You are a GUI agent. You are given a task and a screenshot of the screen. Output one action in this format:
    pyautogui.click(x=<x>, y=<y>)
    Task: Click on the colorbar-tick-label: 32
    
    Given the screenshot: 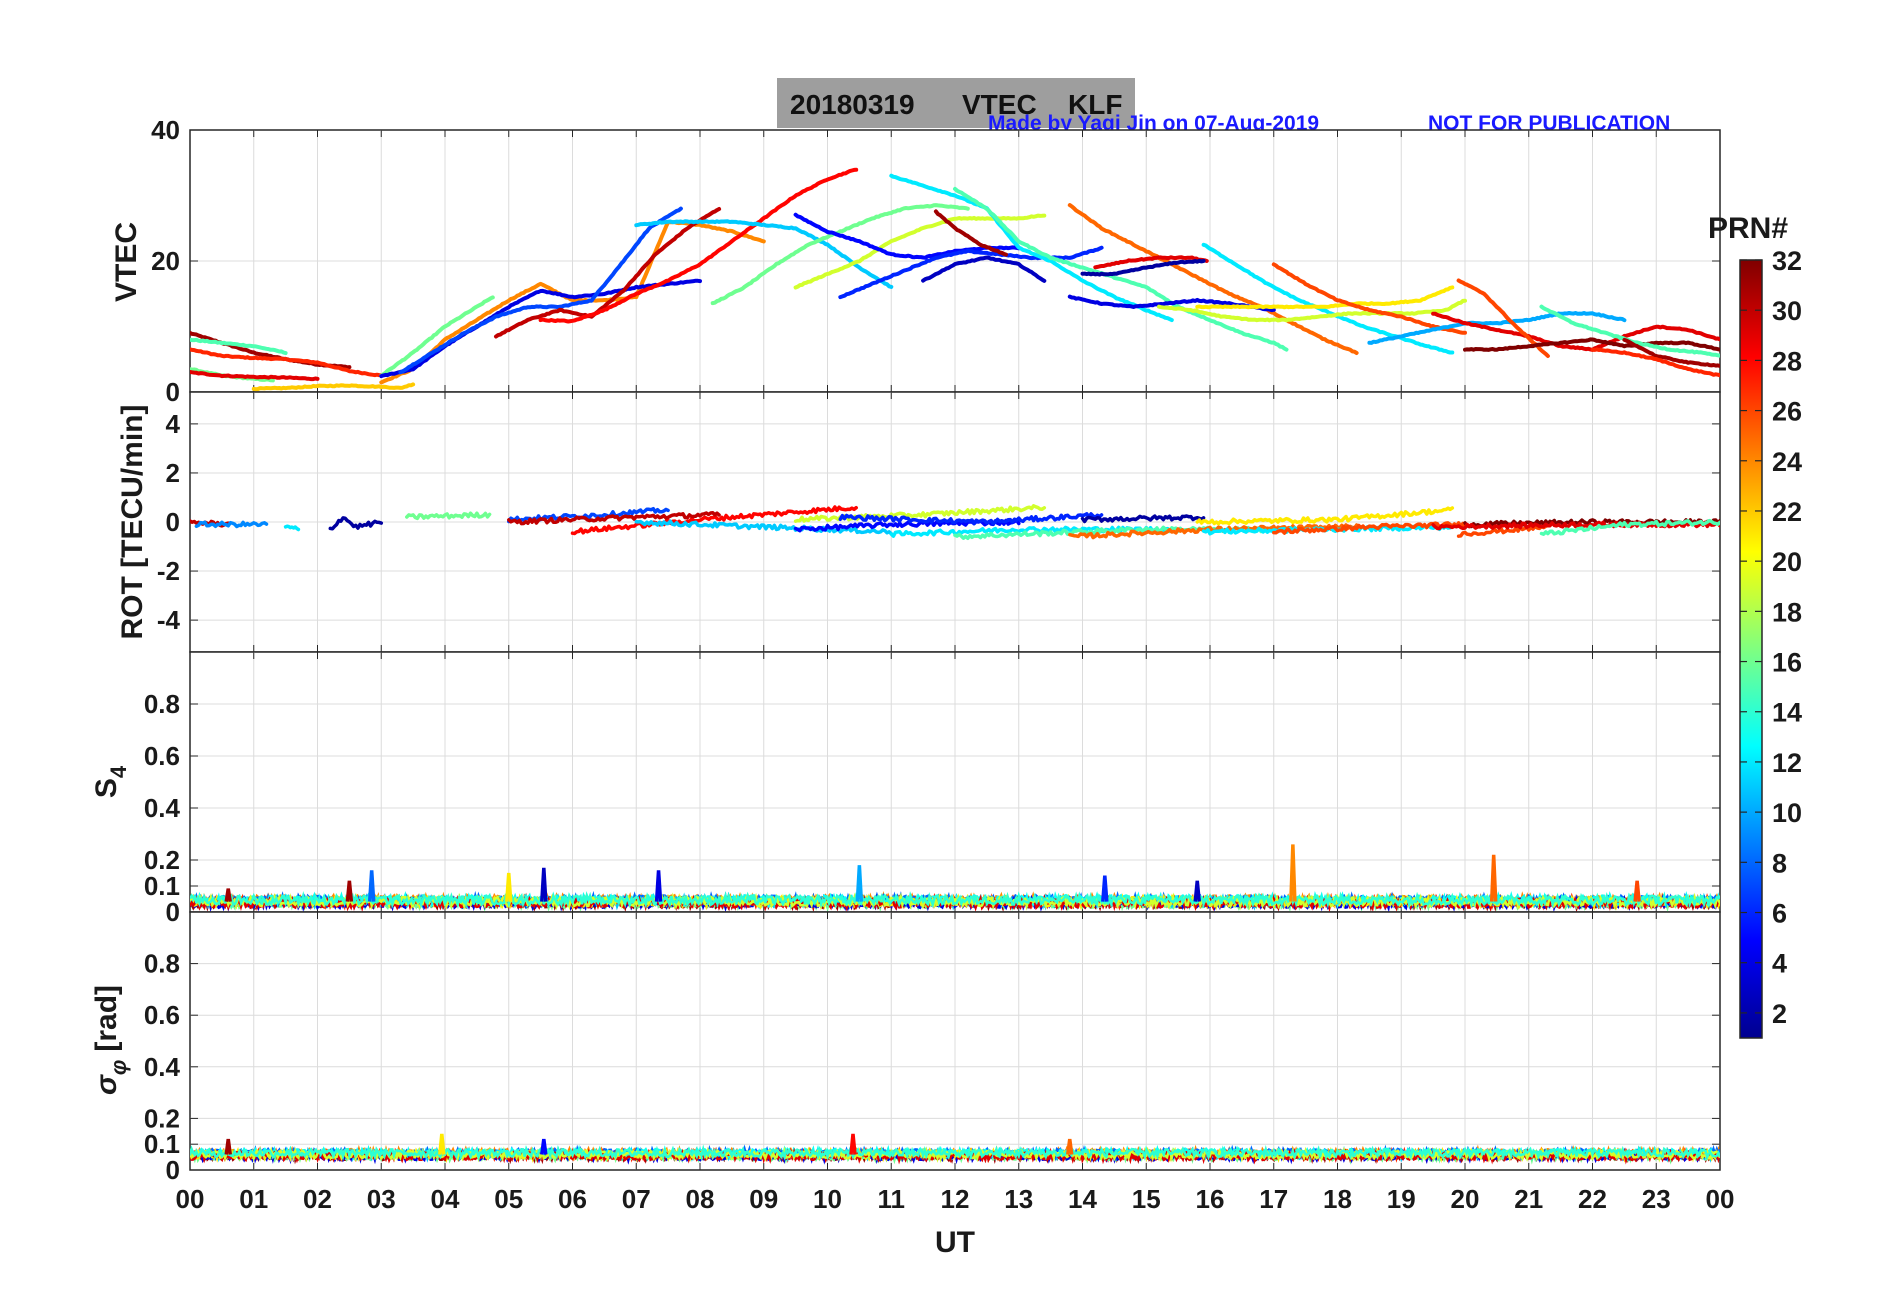 What is the action you would take?
    pyautogui.click(x=1787, y=261)
    